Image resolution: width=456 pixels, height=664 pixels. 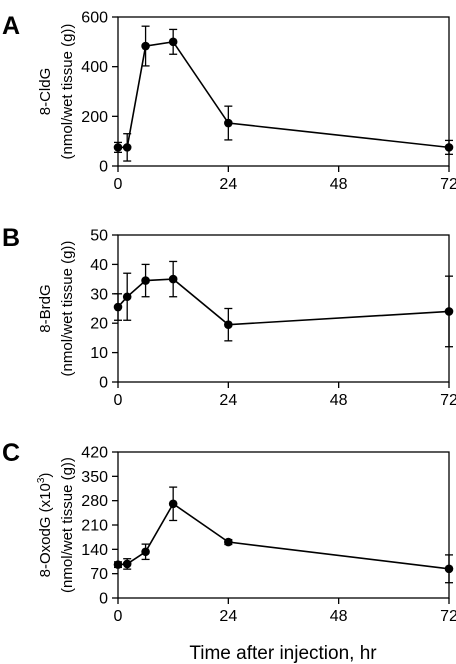 I want to click on y-axis-label-line-1: 8-CldG, so click(x=45, y=92).